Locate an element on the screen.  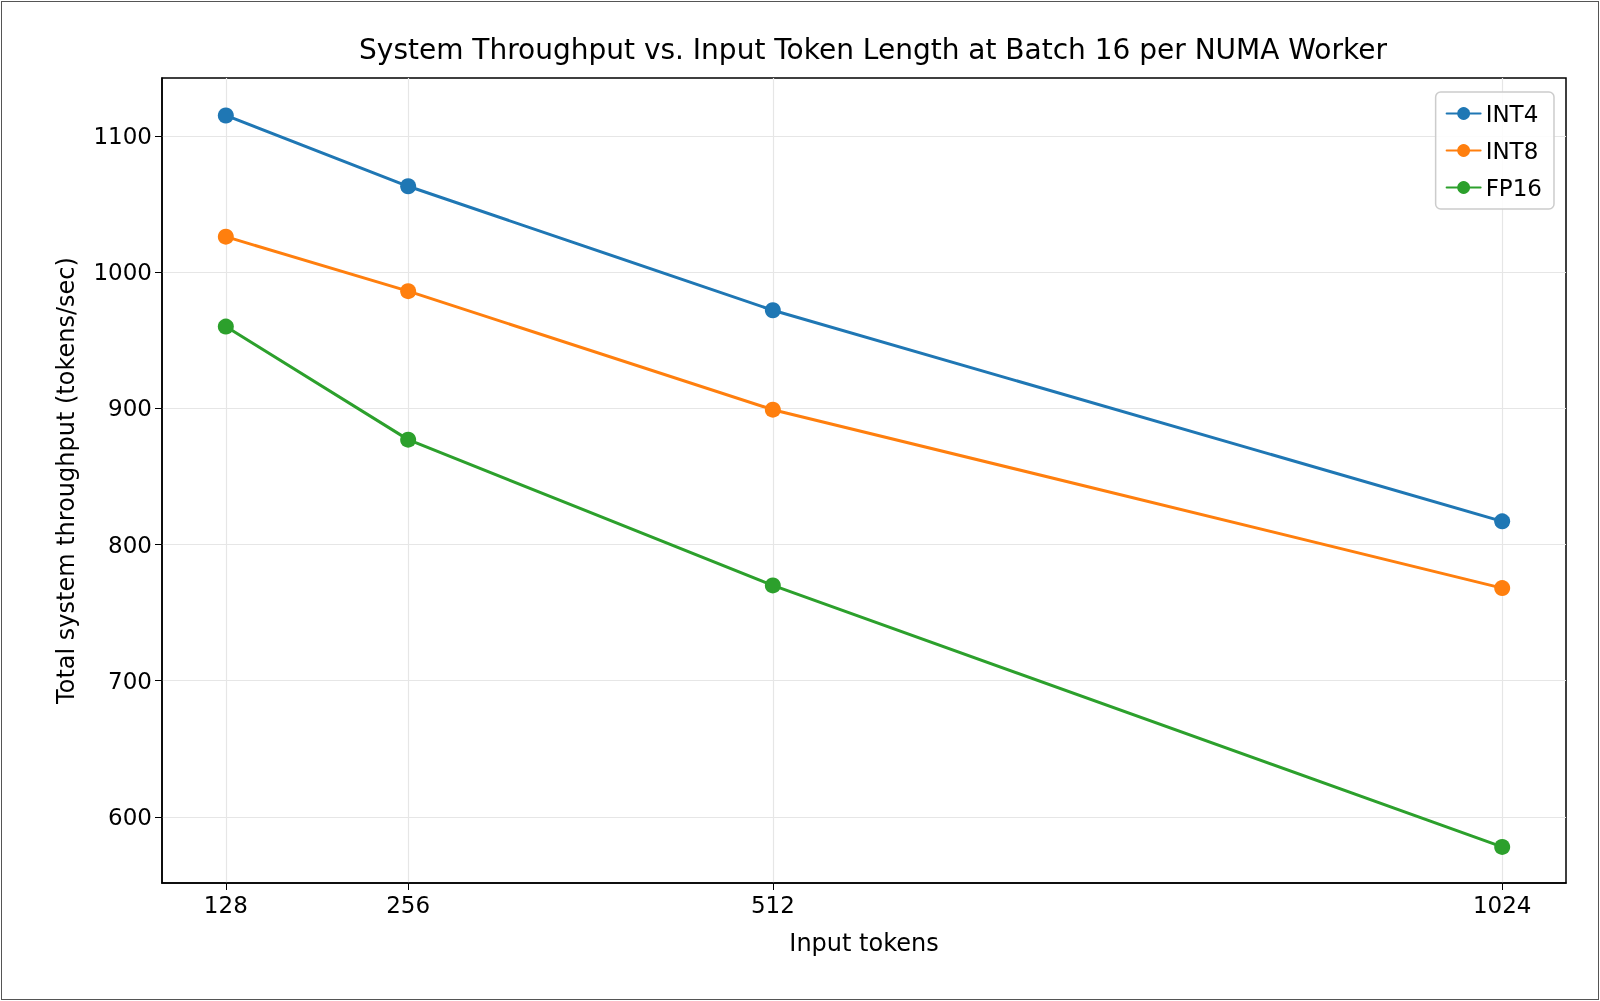
x-tick-label: 256 is located at coordinates (408, 904).